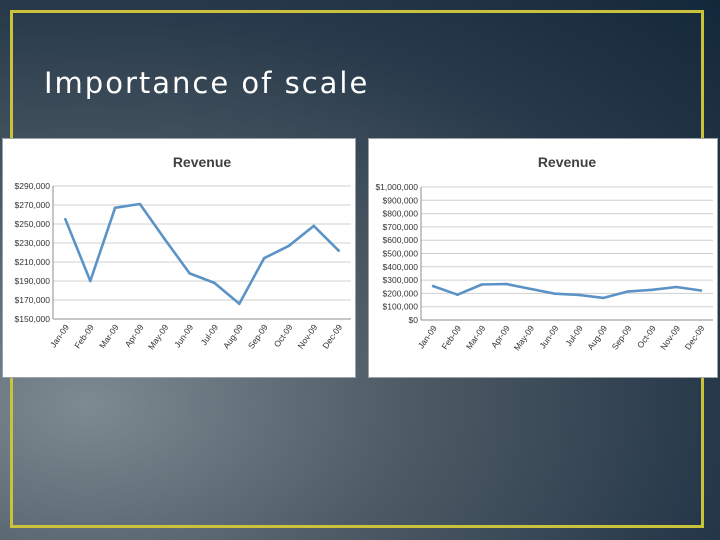  Describe the element at coordinates (401, 227) in the screenshot. I see `y-tick-label: $700,000` at that location.